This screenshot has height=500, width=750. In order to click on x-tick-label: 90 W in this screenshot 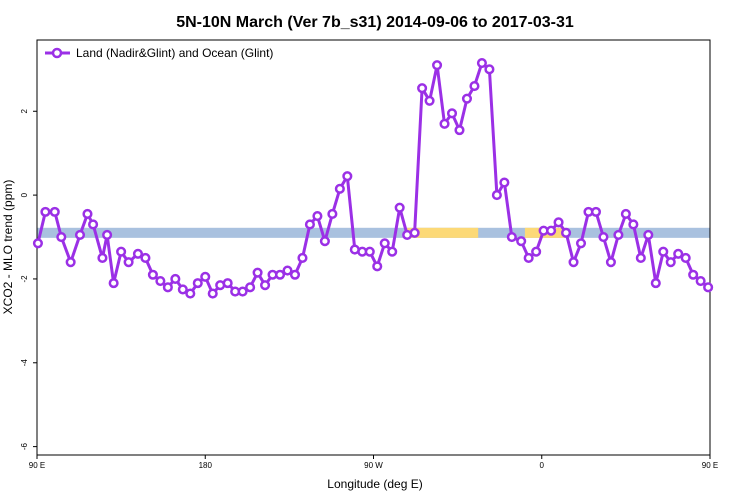, I will do `click(373, 465)`.